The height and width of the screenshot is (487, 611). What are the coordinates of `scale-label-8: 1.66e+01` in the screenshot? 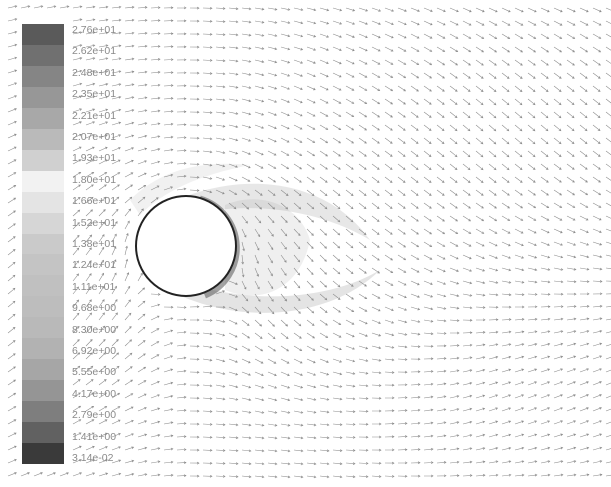 It's located at (94, 201).